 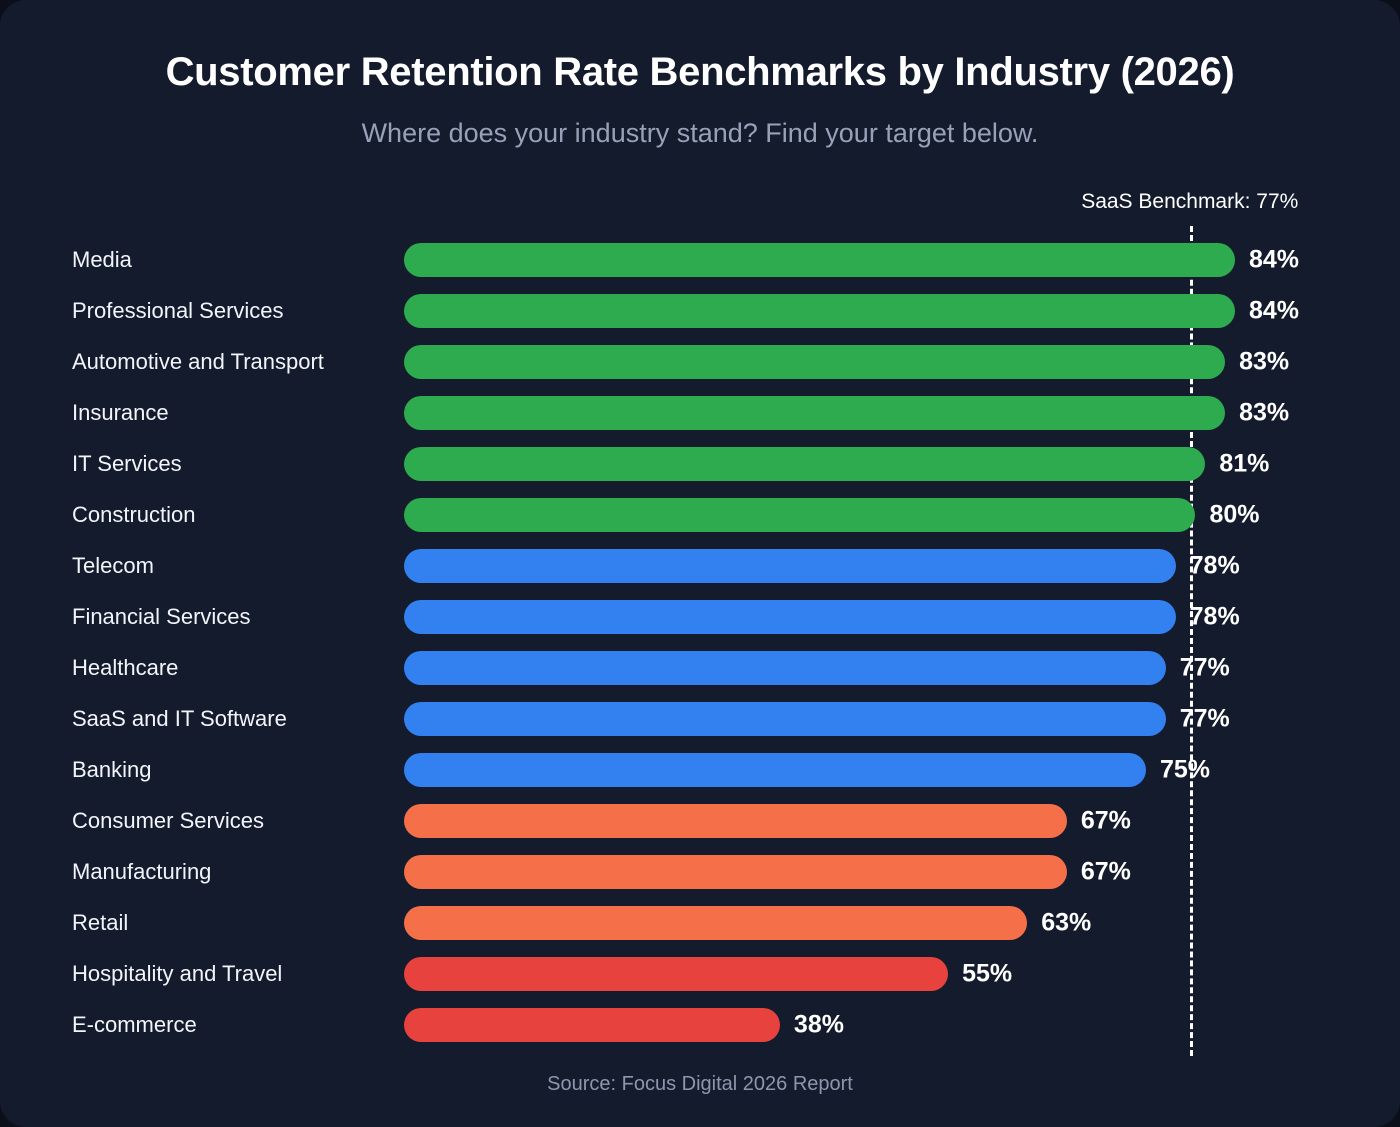 I want to click on bar-row: Automotive and Transport 83%, so click(x=700, y=361).